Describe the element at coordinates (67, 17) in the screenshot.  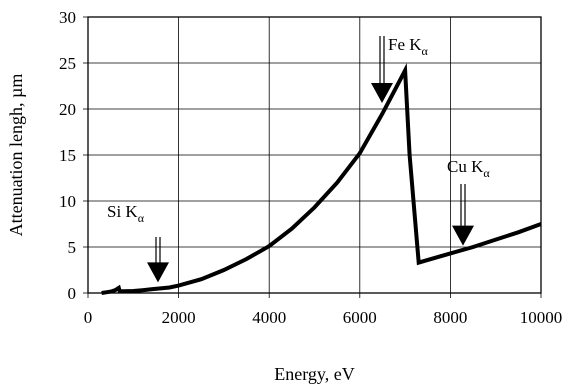
I see `y-tick-label: 30` at that location.